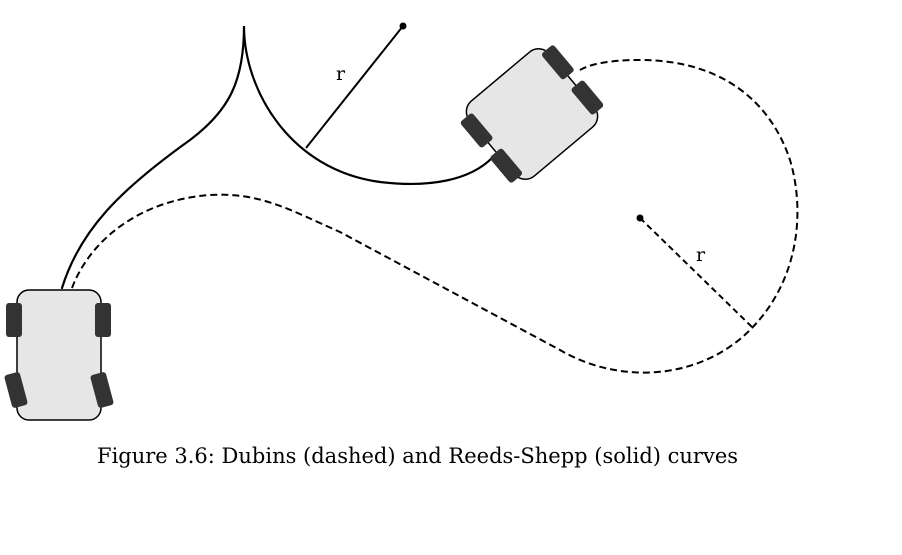 The height and width of the screenshot is (555, 902). I want to click on start-car, so click(59, 355).